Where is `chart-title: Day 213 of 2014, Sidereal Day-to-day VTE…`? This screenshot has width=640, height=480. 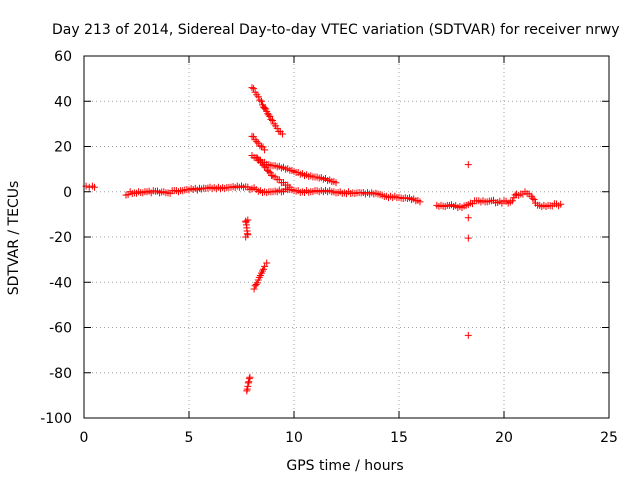 chart-title: Day 213 of 2014, Sidereal Day-to-day VTE… is located at coordinates (336, 30).